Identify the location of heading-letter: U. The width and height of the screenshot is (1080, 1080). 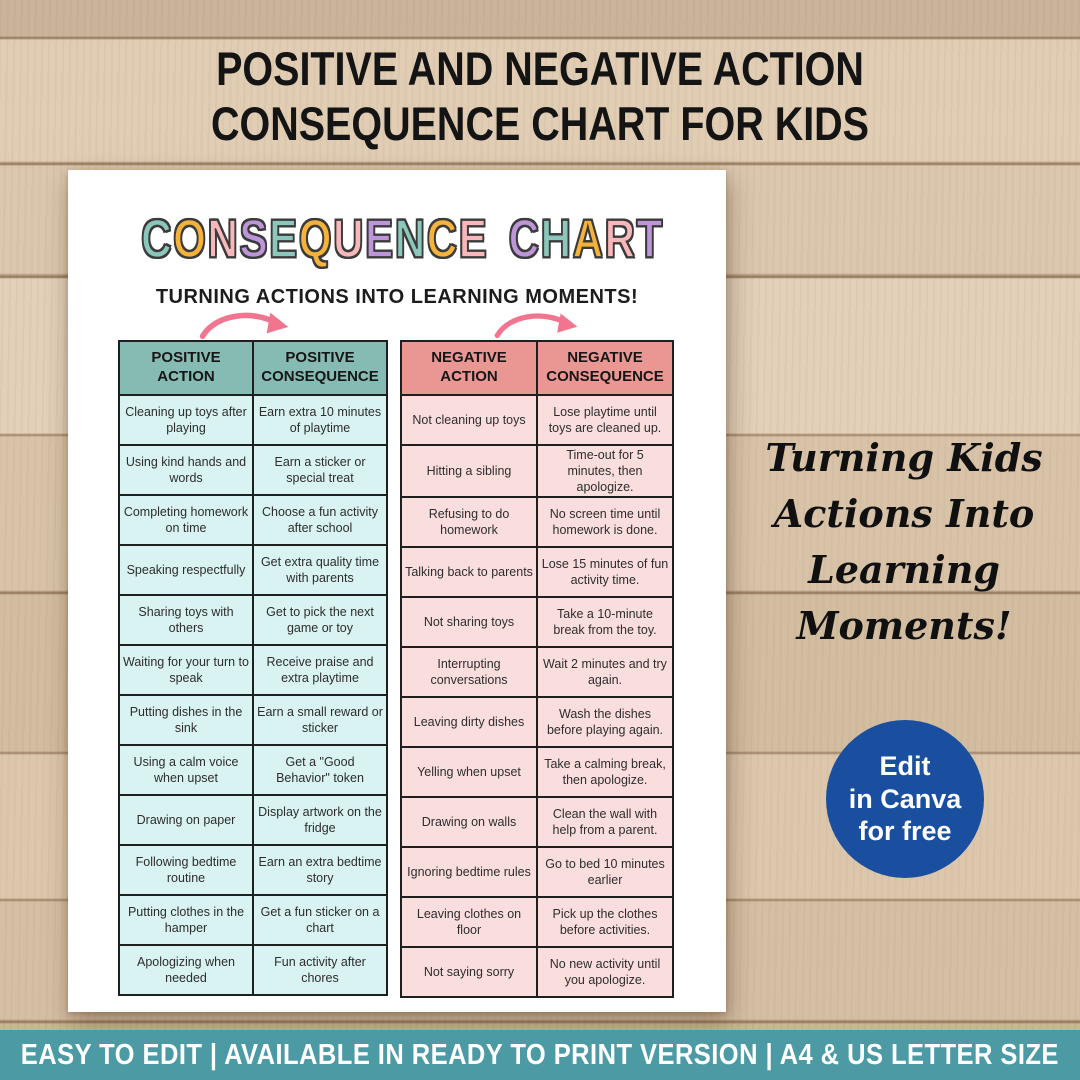
(348, 239).